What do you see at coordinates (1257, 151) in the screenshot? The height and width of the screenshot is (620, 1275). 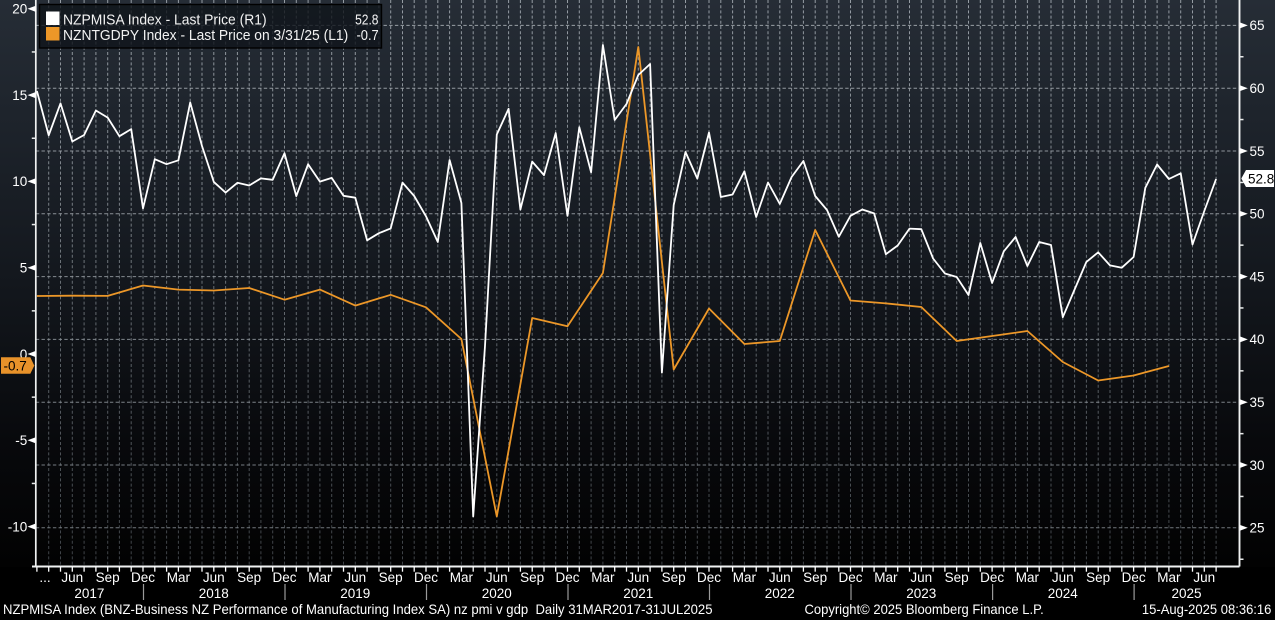 I see `svg-text: 55` at bounding box center [1257, 151].